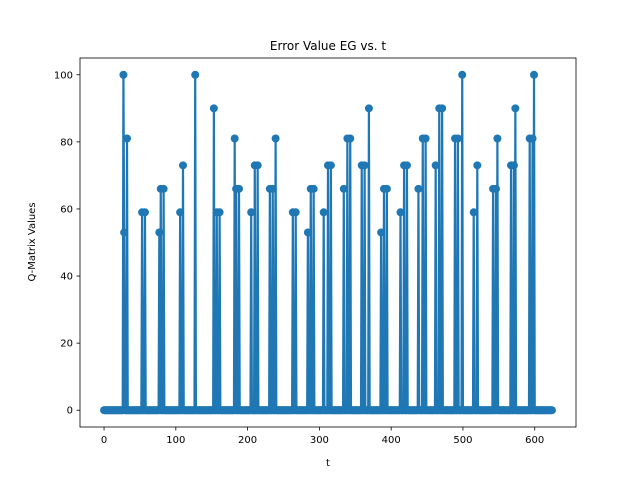 The height and width of the screenshot is (480, 640). Describe the element at coordinates (328, 463) in the screenshot. I see `x-axis-label: t` at that location.